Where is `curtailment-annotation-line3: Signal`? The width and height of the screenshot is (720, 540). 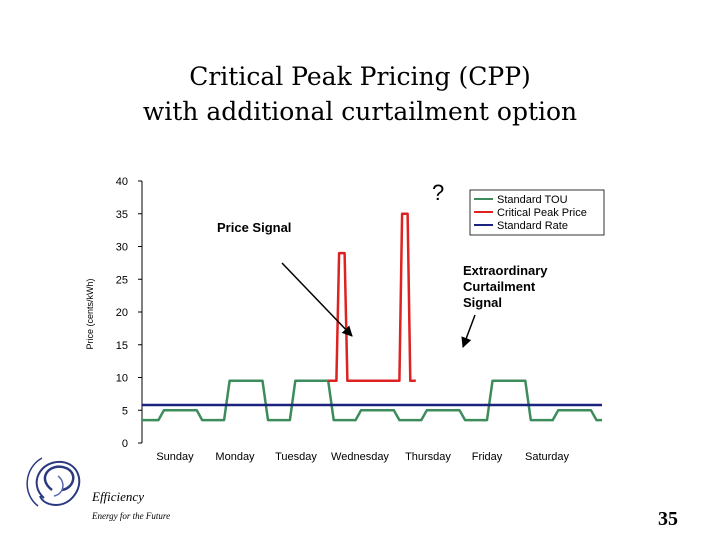
curtailment-annotation-line3: Signal is located at coordinates (482, 302).